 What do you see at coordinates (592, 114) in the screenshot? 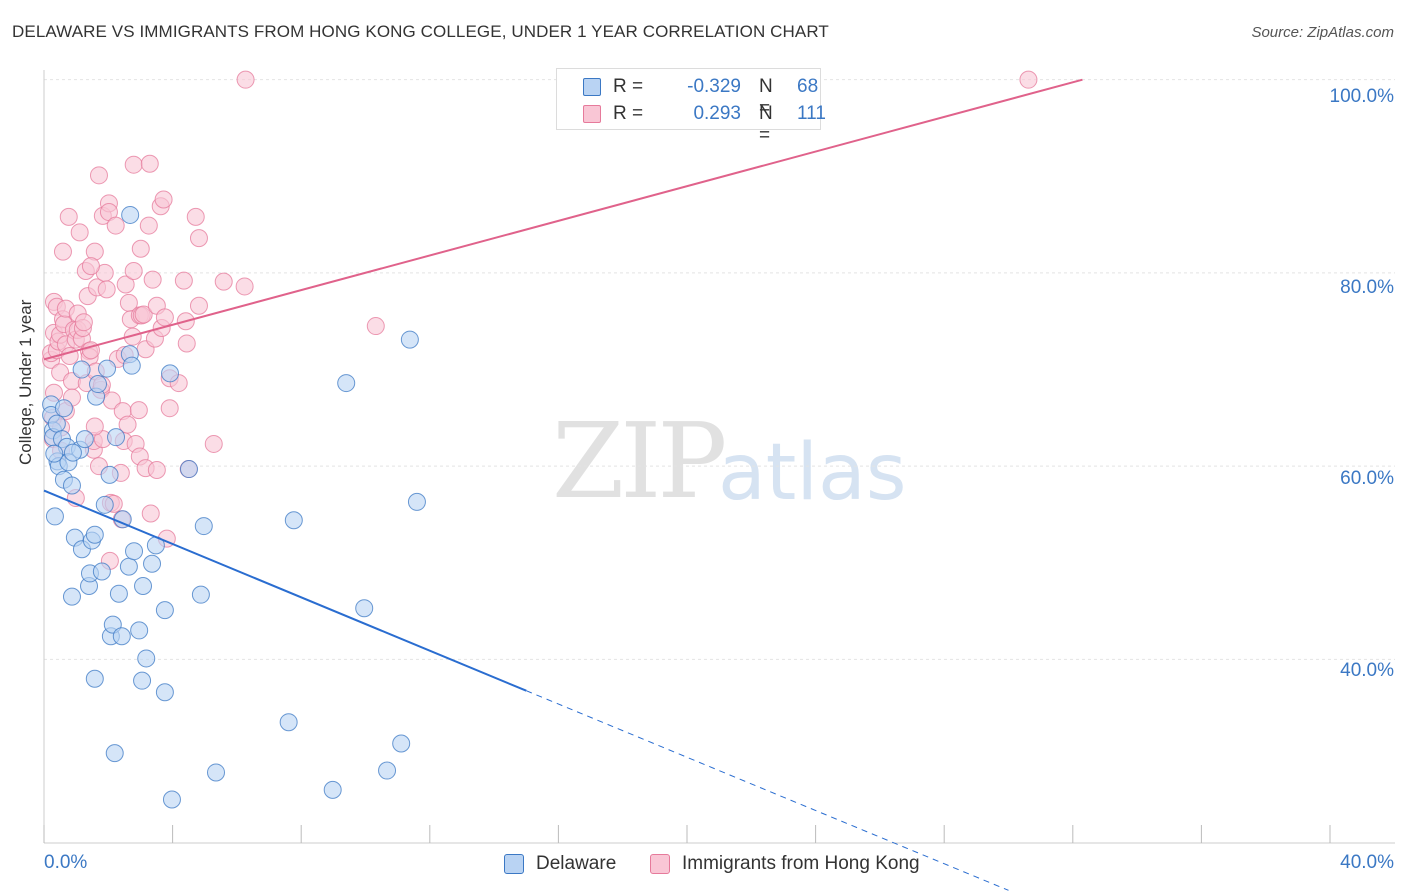
I see `hongkong-swatch` at bounding box center [592, 114].